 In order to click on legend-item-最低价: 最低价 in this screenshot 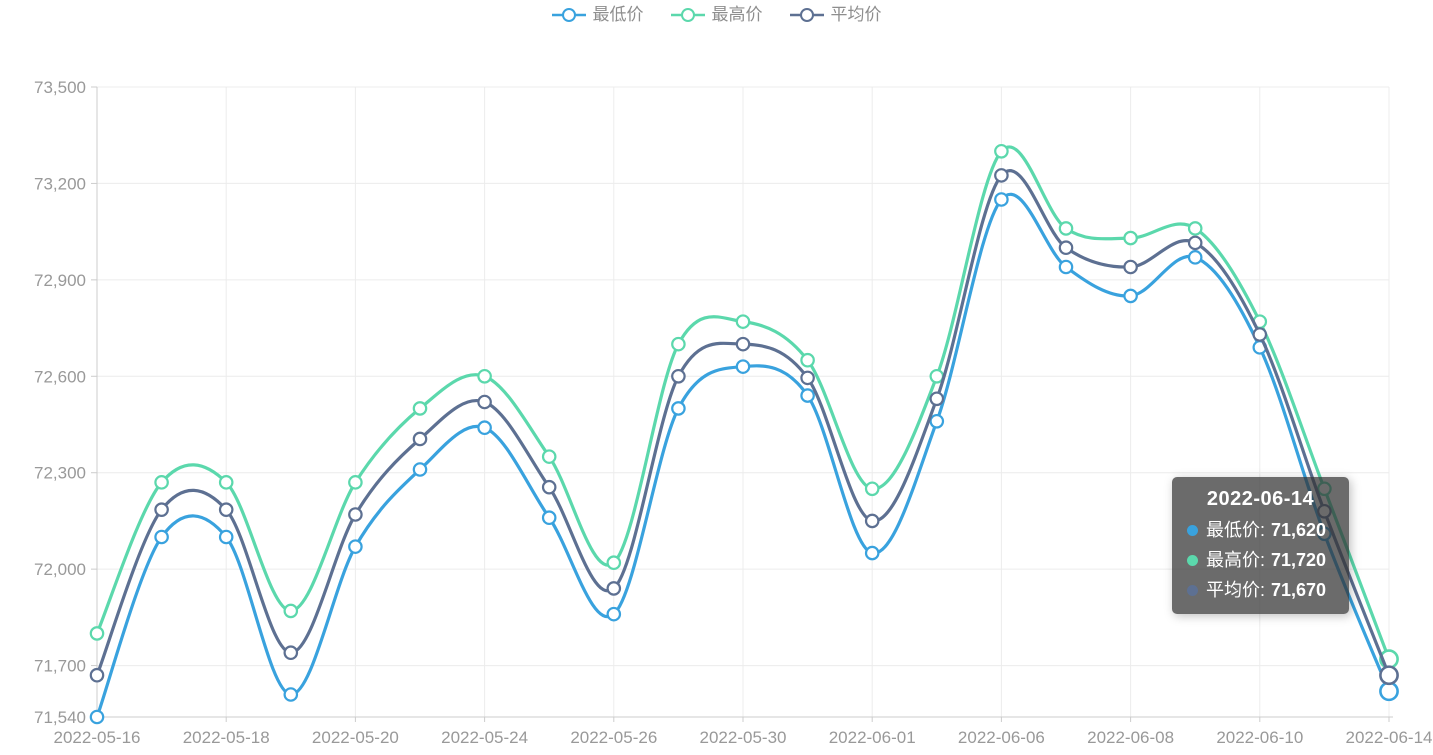, I will do `click(597, 15)`.